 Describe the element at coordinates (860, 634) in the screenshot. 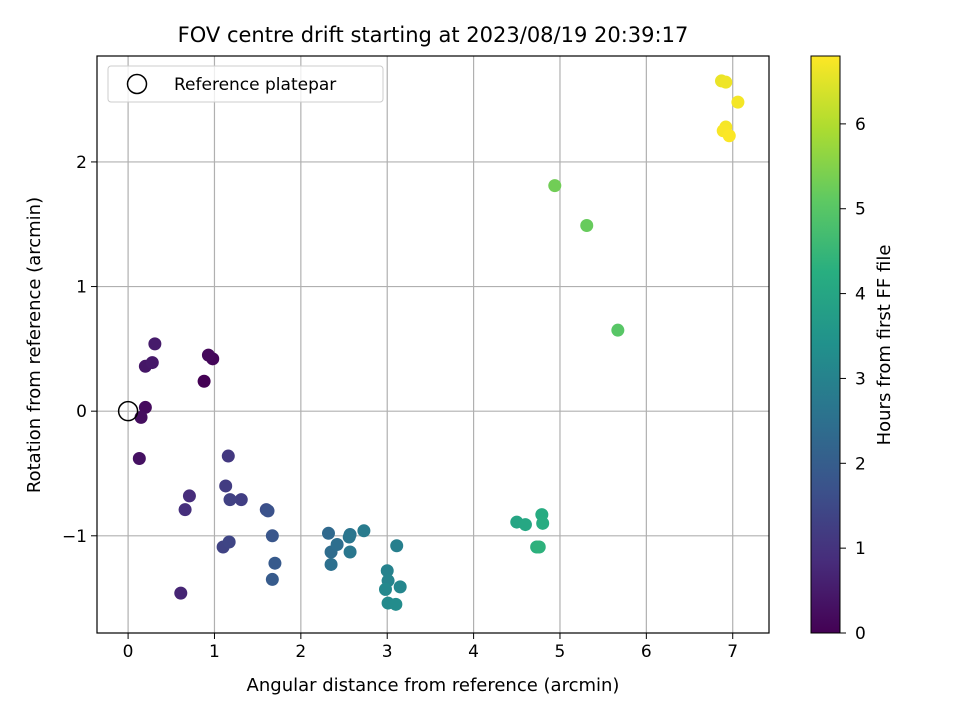

I see `colorbar-tick-label: 0` at that location.